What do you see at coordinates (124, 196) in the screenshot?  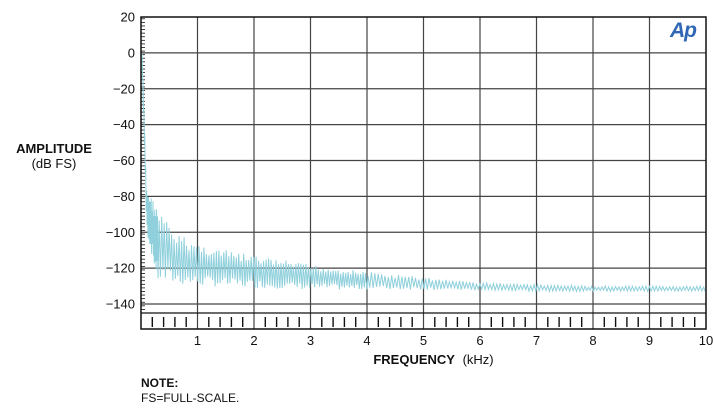 I see `y-tick-label: −80` at bounding box center [124, 196].